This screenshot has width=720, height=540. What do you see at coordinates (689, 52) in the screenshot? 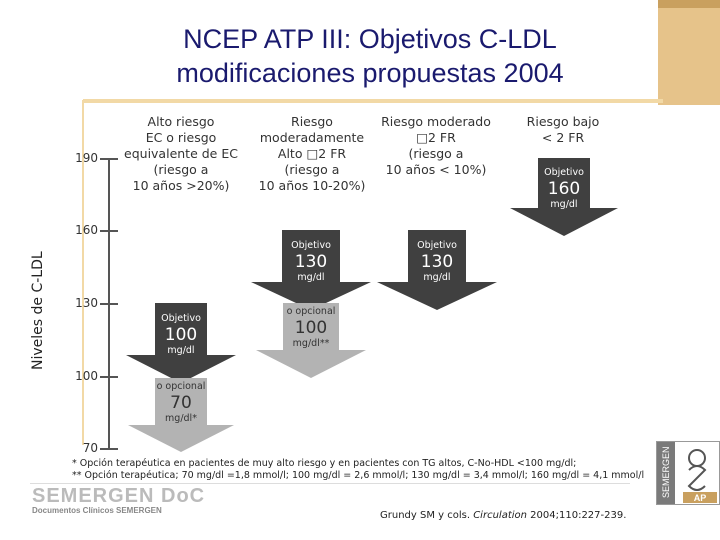
I see `top-right-accent-bar` at bounding box center [689, 52].